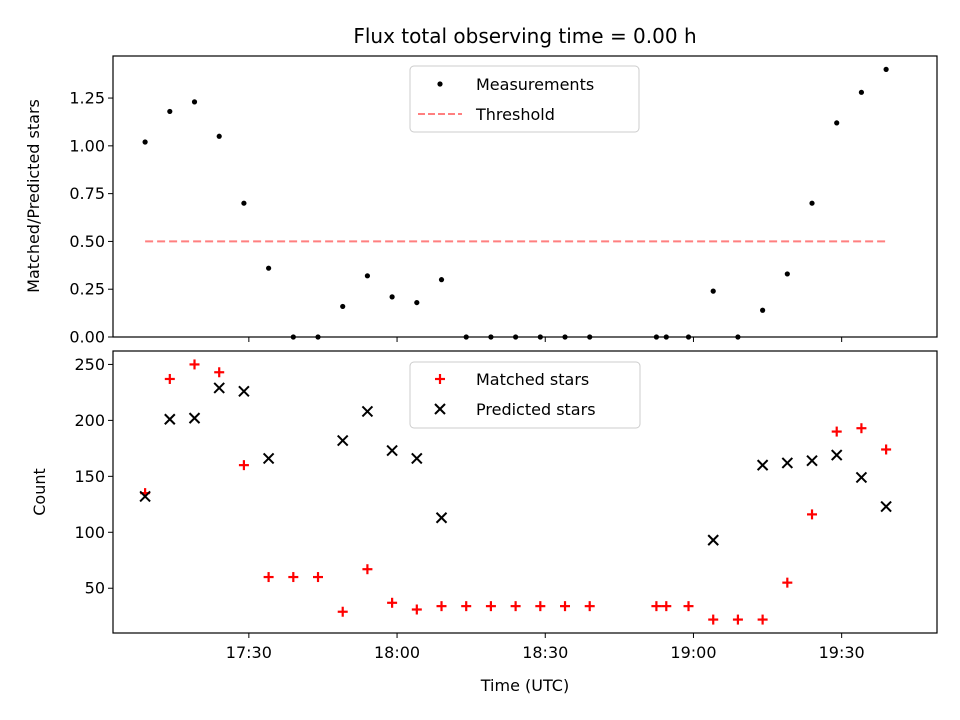 The image size is (960, 720). What do you see at coordinates (33, 196) in the screenshot?
I see `top-y-axis-label: Matched/Predicted stars` at bounding box center [33, 196].